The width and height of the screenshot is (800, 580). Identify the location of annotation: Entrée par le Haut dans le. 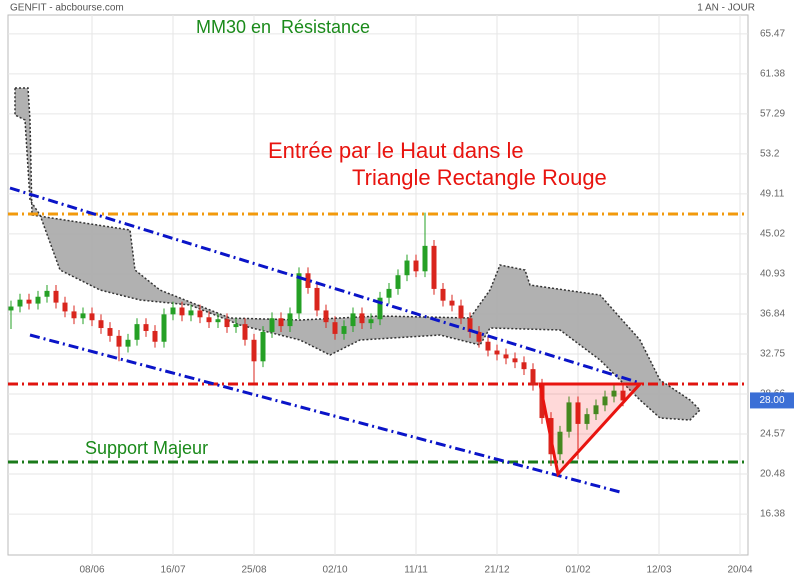
(396, 150).